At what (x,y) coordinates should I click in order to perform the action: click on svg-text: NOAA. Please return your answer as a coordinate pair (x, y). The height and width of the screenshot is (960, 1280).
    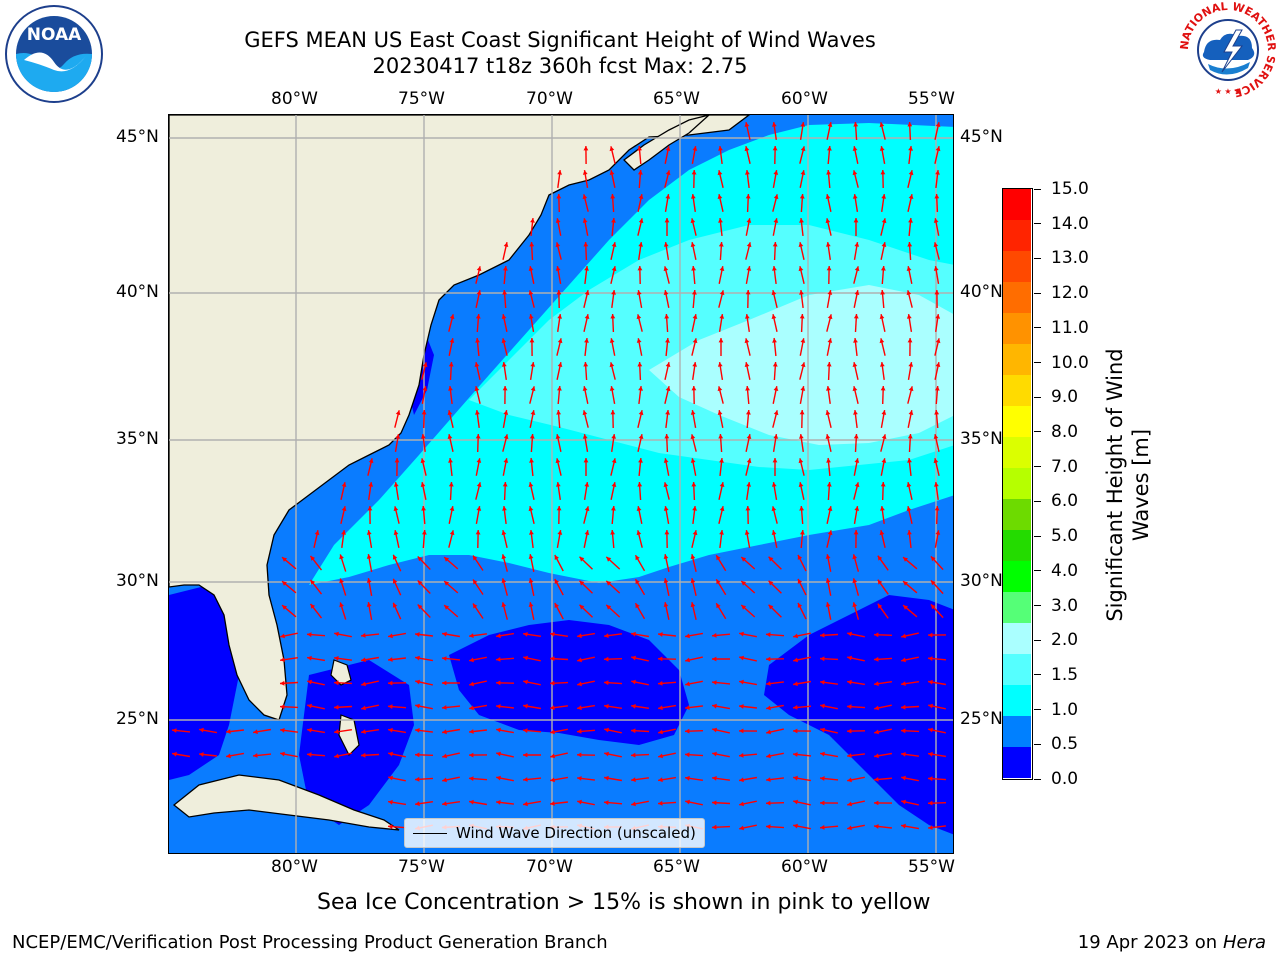
    Looking at the image, I should click on (54, 35).